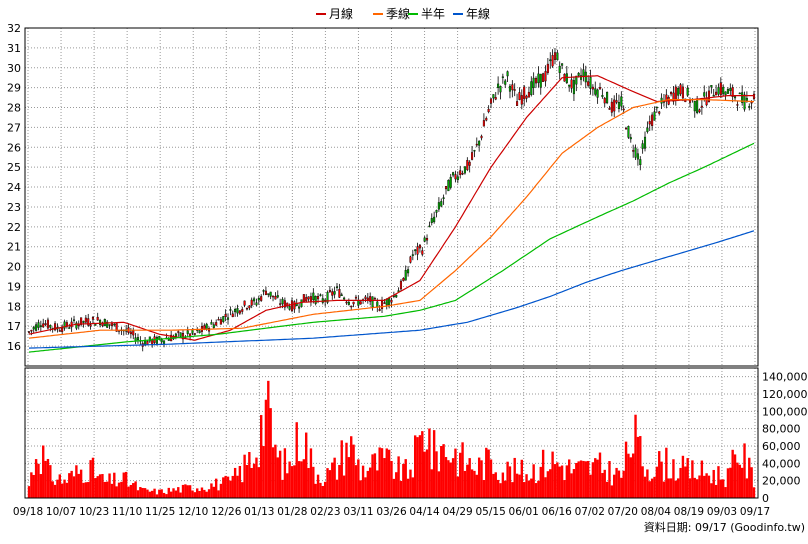  What do you see at coordinates (656, 512) in the screenshot?
I see `x-tick-label: 08/04` at bounding box center [656, 512].